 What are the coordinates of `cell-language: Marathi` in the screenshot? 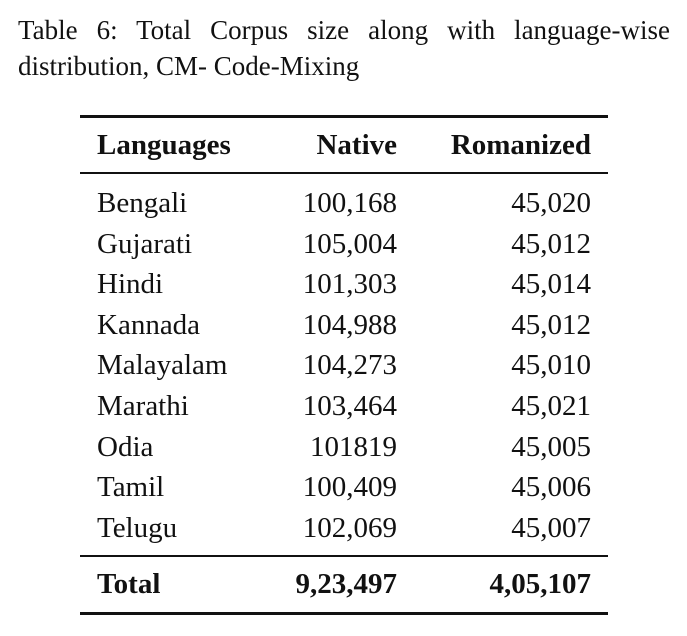 It's located at (143, 406).